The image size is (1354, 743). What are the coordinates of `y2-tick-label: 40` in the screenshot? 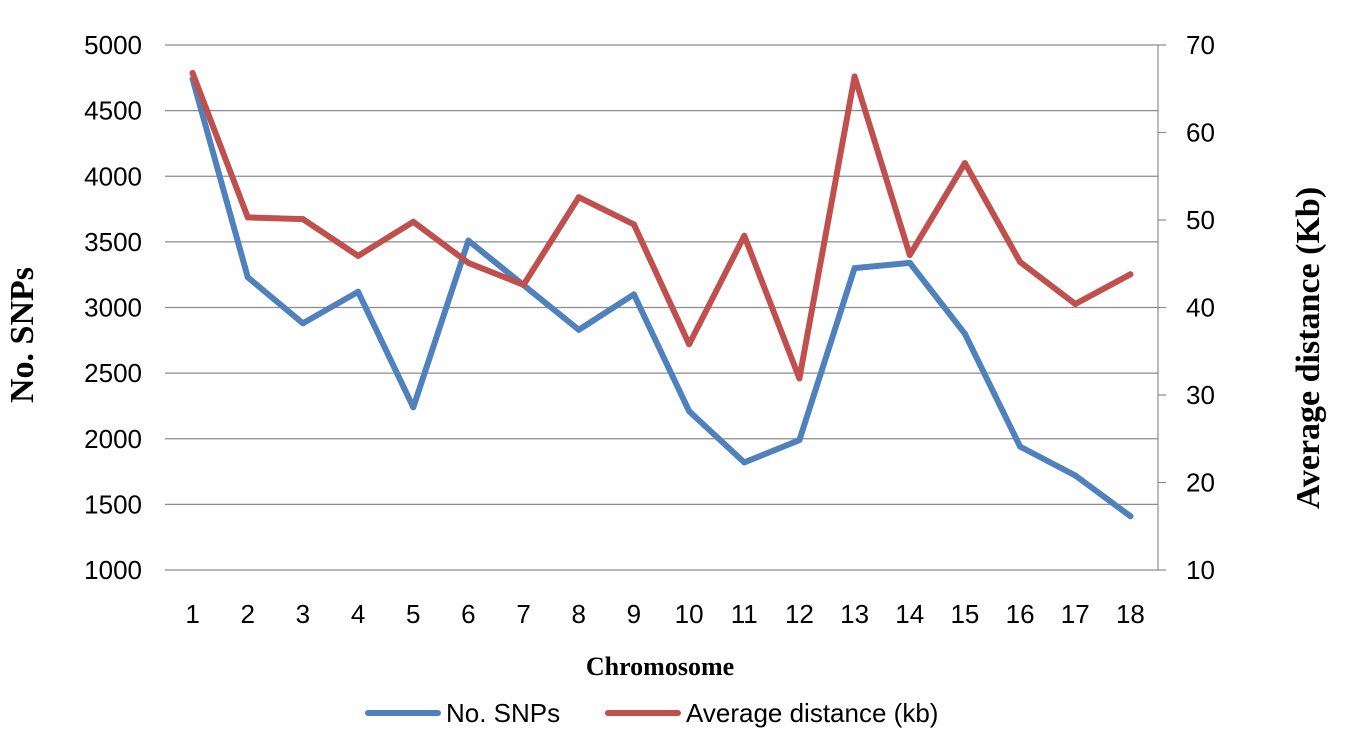 It's located at (1200, 308).